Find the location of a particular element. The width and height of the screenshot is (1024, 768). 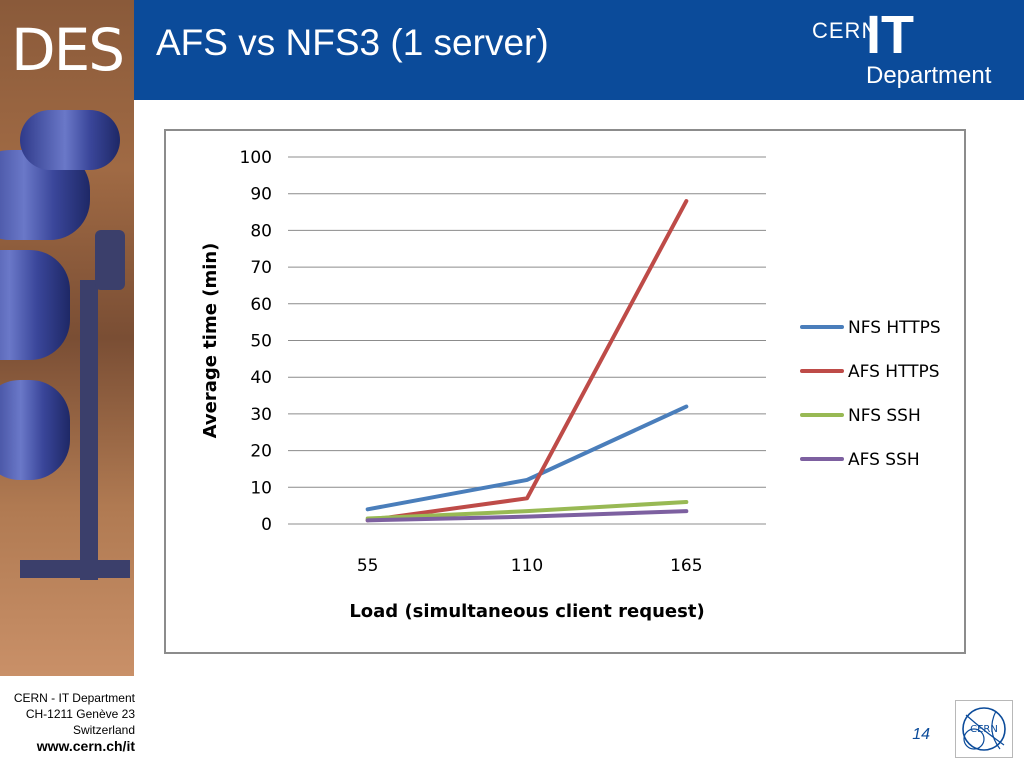

footer-line-2: CH-1211 Genève 23 is located at coordinates (80, 714).